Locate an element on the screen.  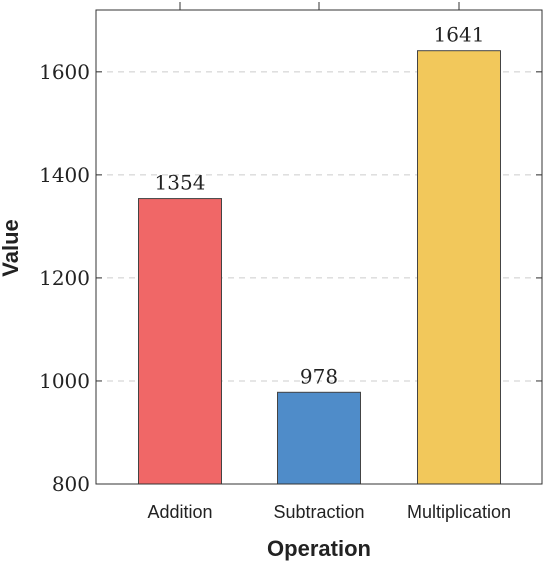
data-label-multiplication: 1641 is located at coordinates (459, 35).